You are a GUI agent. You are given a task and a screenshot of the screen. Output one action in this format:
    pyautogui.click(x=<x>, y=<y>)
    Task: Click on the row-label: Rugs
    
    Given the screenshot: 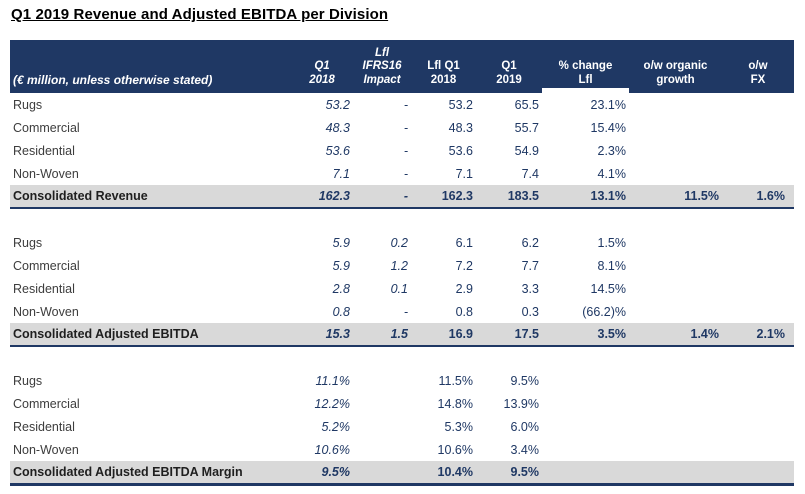 What is the action you would take?
    pyautogui.click(x=28, y=242)
    